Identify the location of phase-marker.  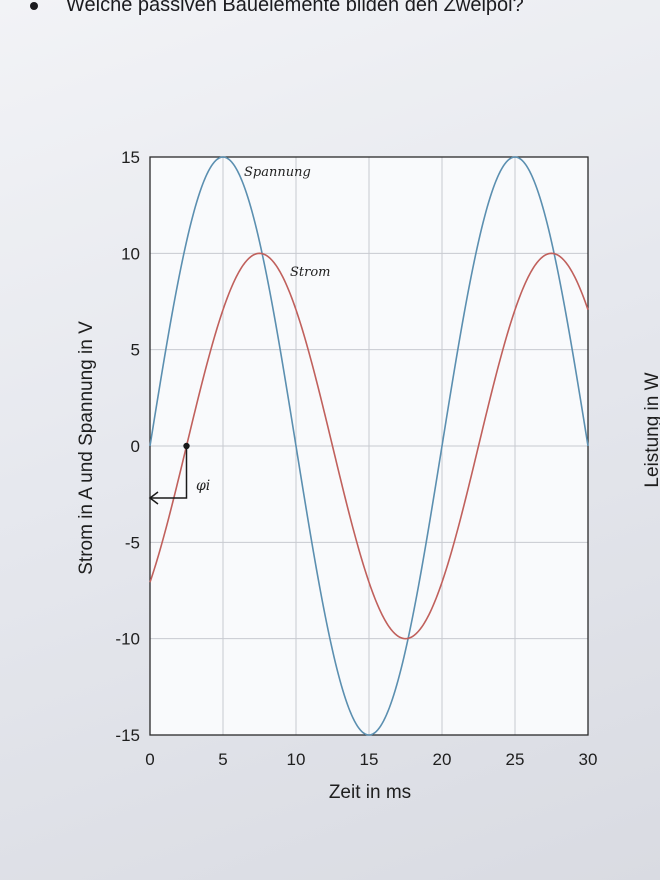
(169, 473).